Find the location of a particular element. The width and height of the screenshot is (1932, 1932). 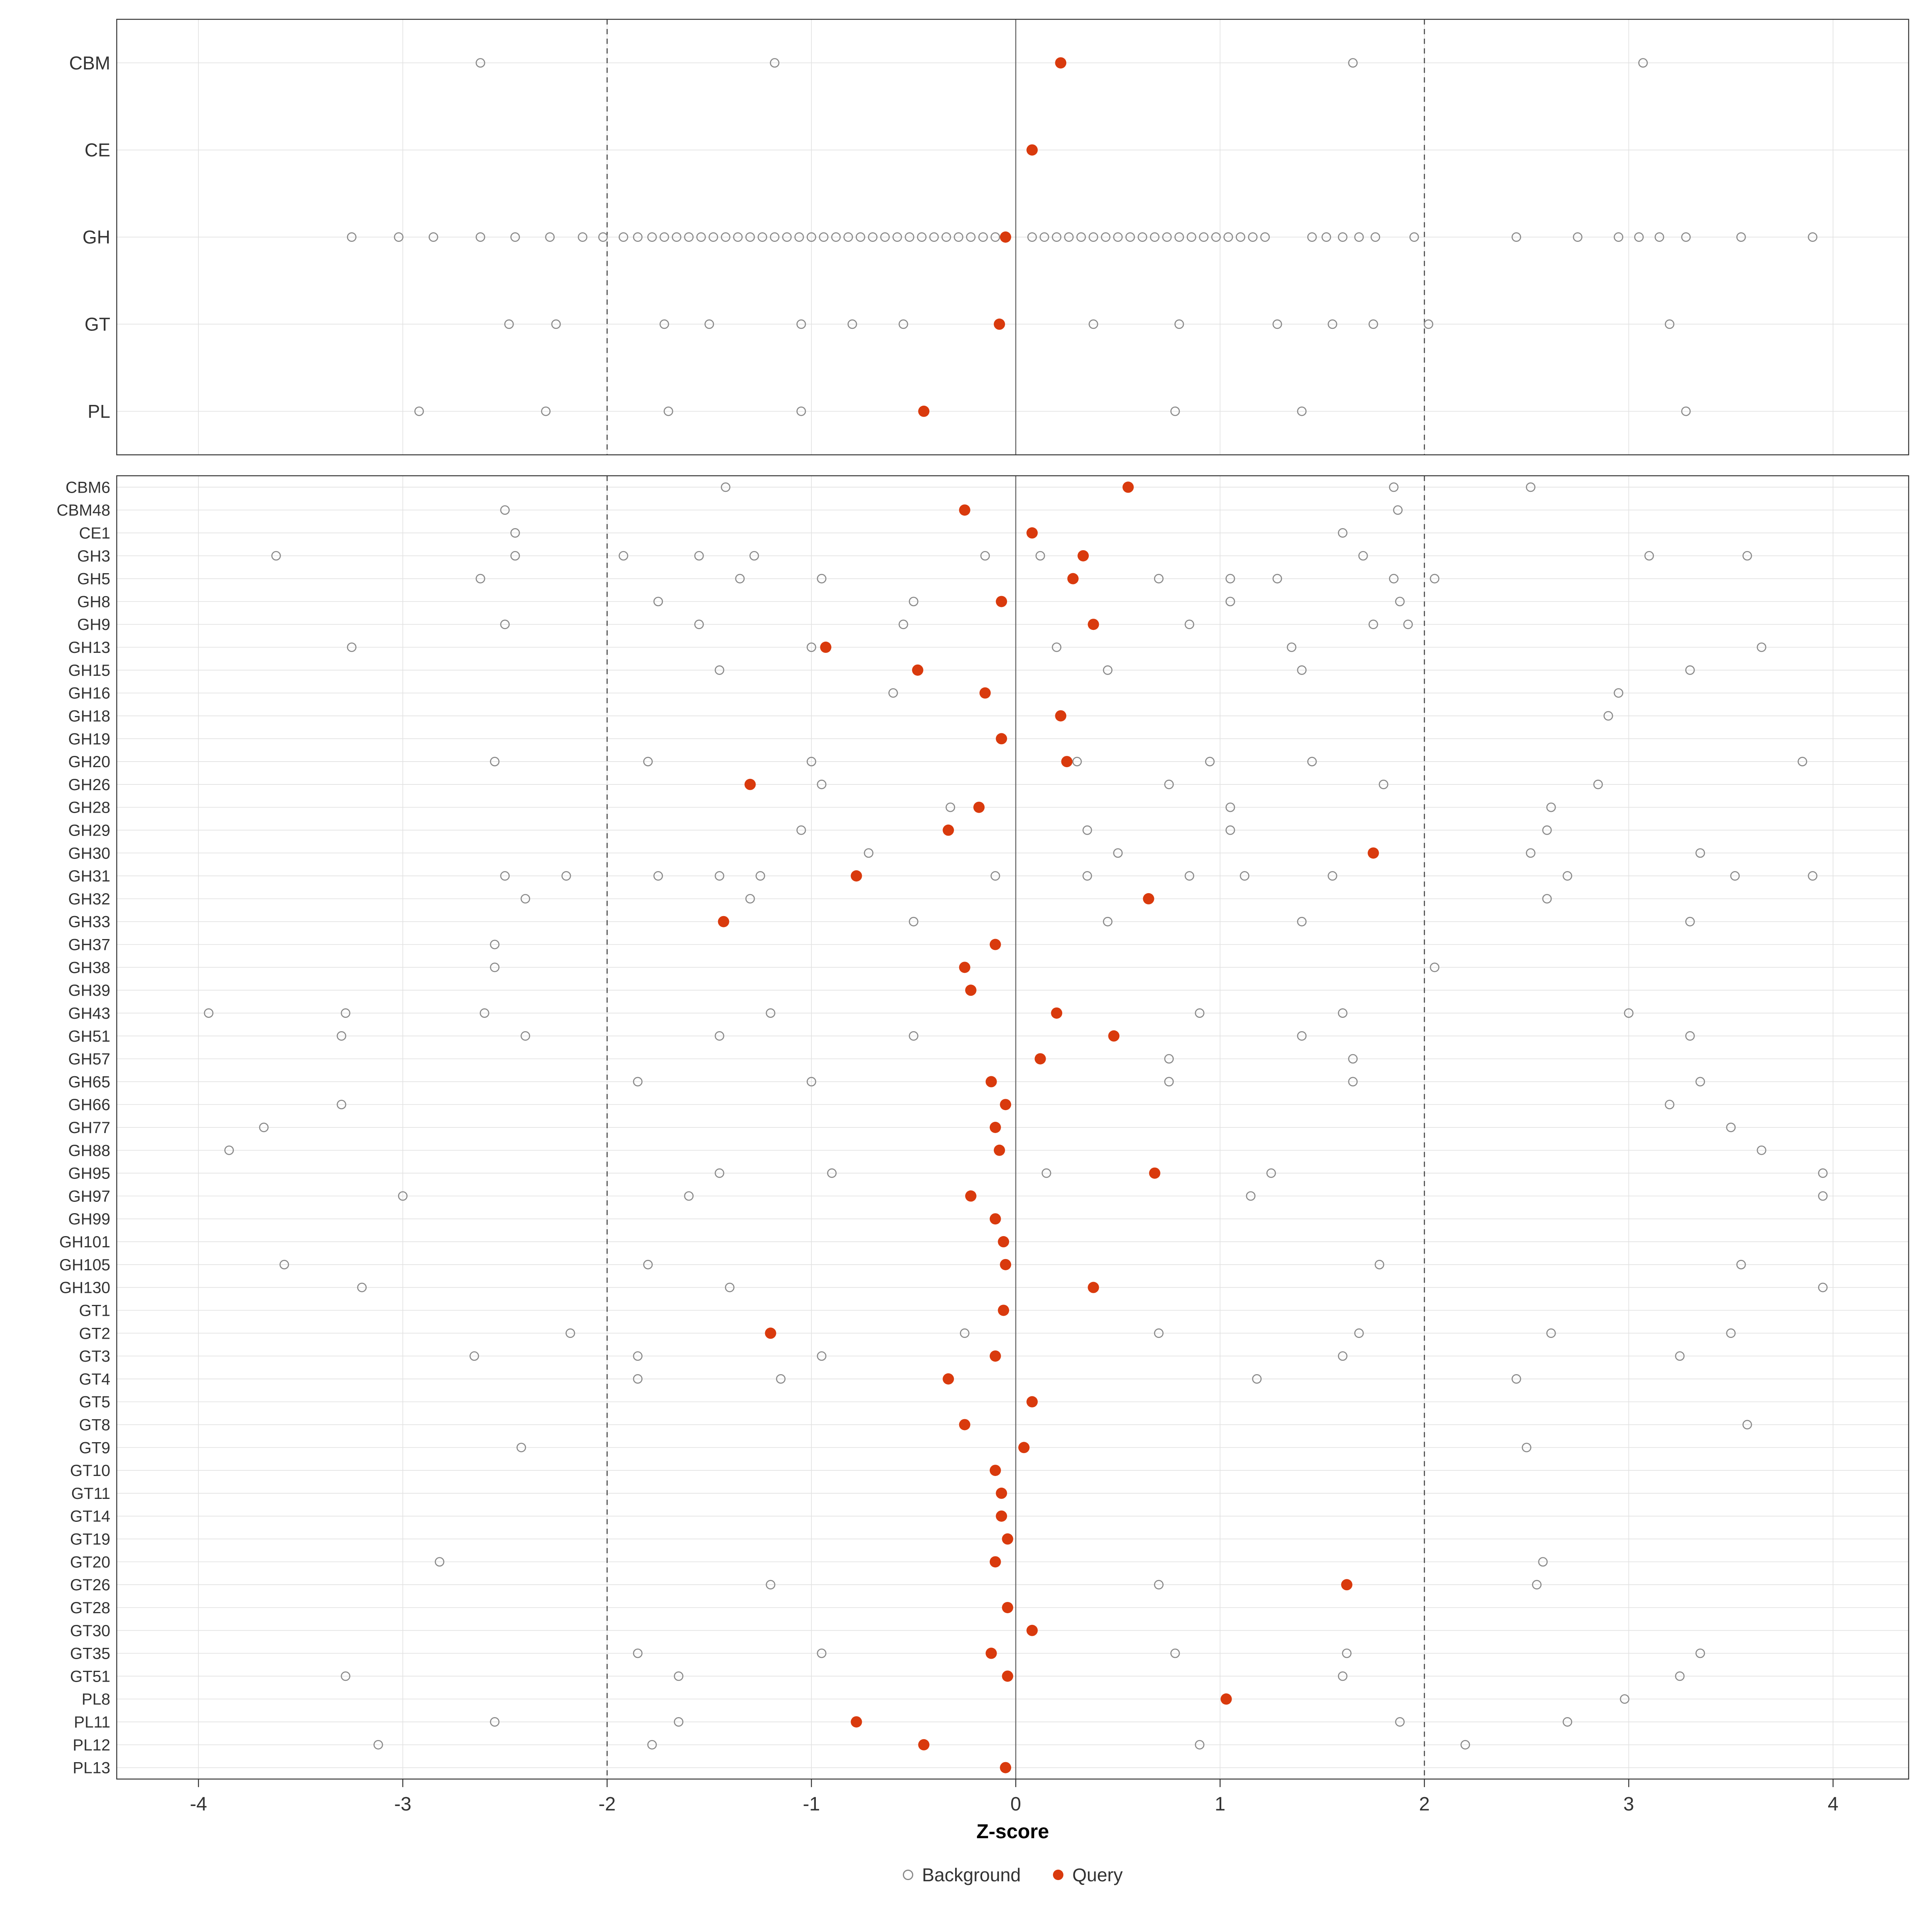

category-label: GH88 is located at coordinates (89, 1151).